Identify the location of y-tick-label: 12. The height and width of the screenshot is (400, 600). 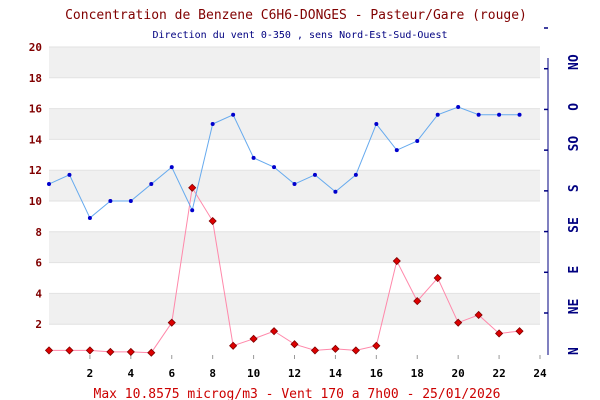
(35, 170).